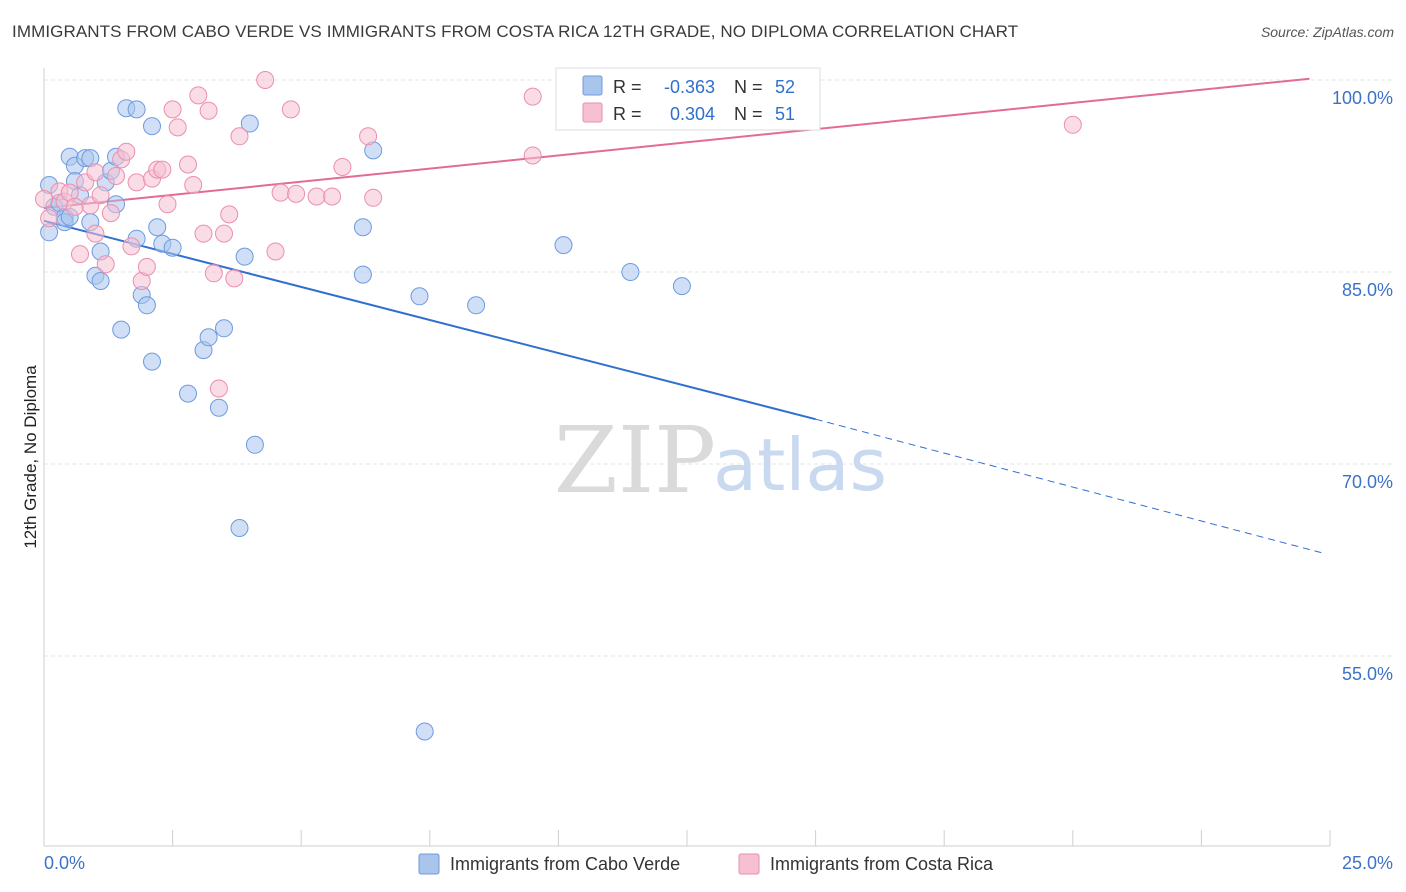  What do you see at coordinates (64, 863) in the screenshot?
I see `x-tick-label-start: 0.0%` at bounding box center [64, 863].